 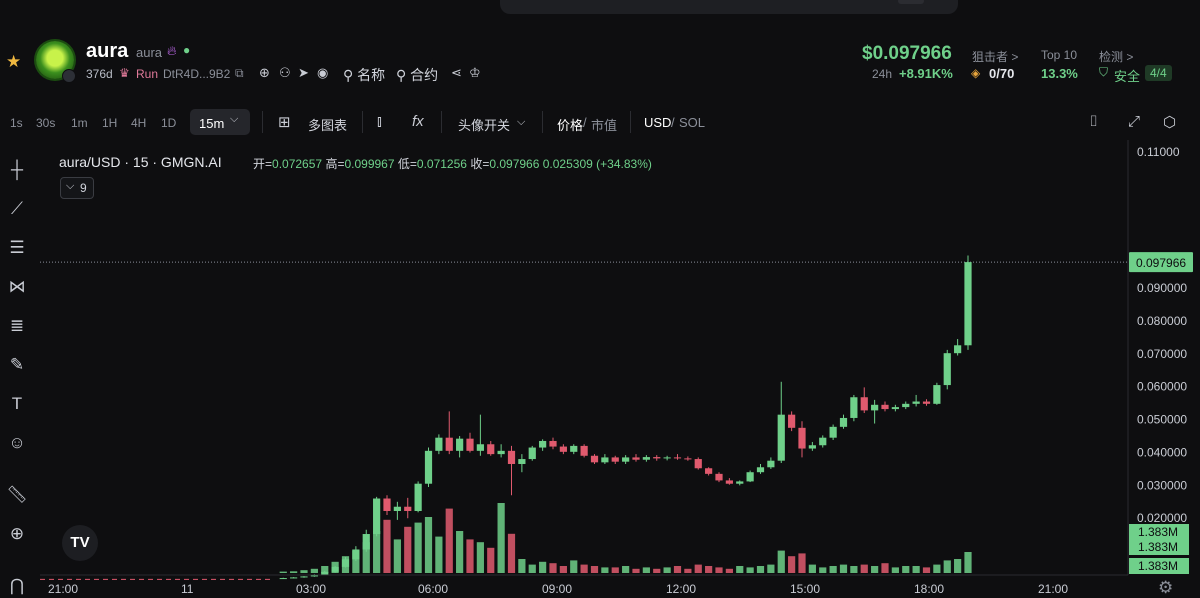 I want to click on low-label: 低, so click(x=403, y=164).